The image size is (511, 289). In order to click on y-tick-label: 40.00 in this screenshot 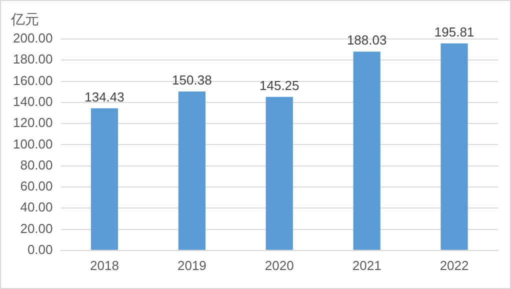, I will do `click(36, 207)`.